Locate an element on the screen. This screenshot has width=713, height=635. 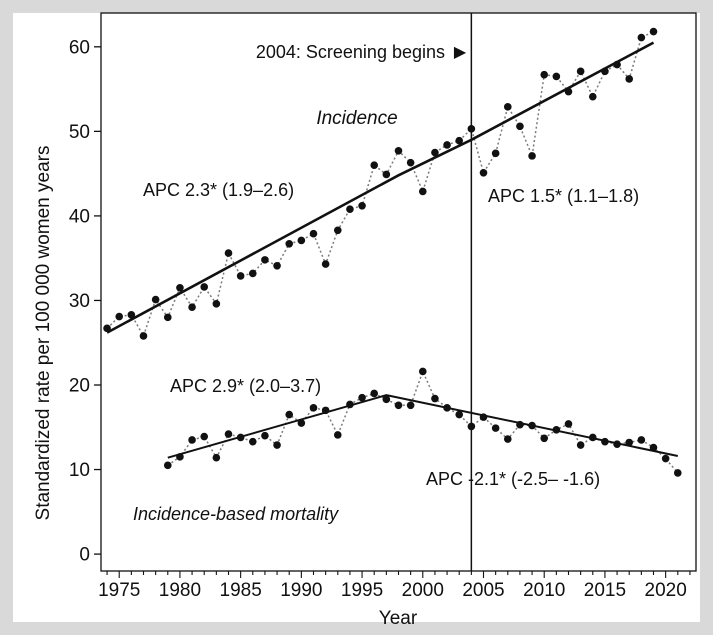
x-tick-label: 2000 is located at coordinates (423, 590).